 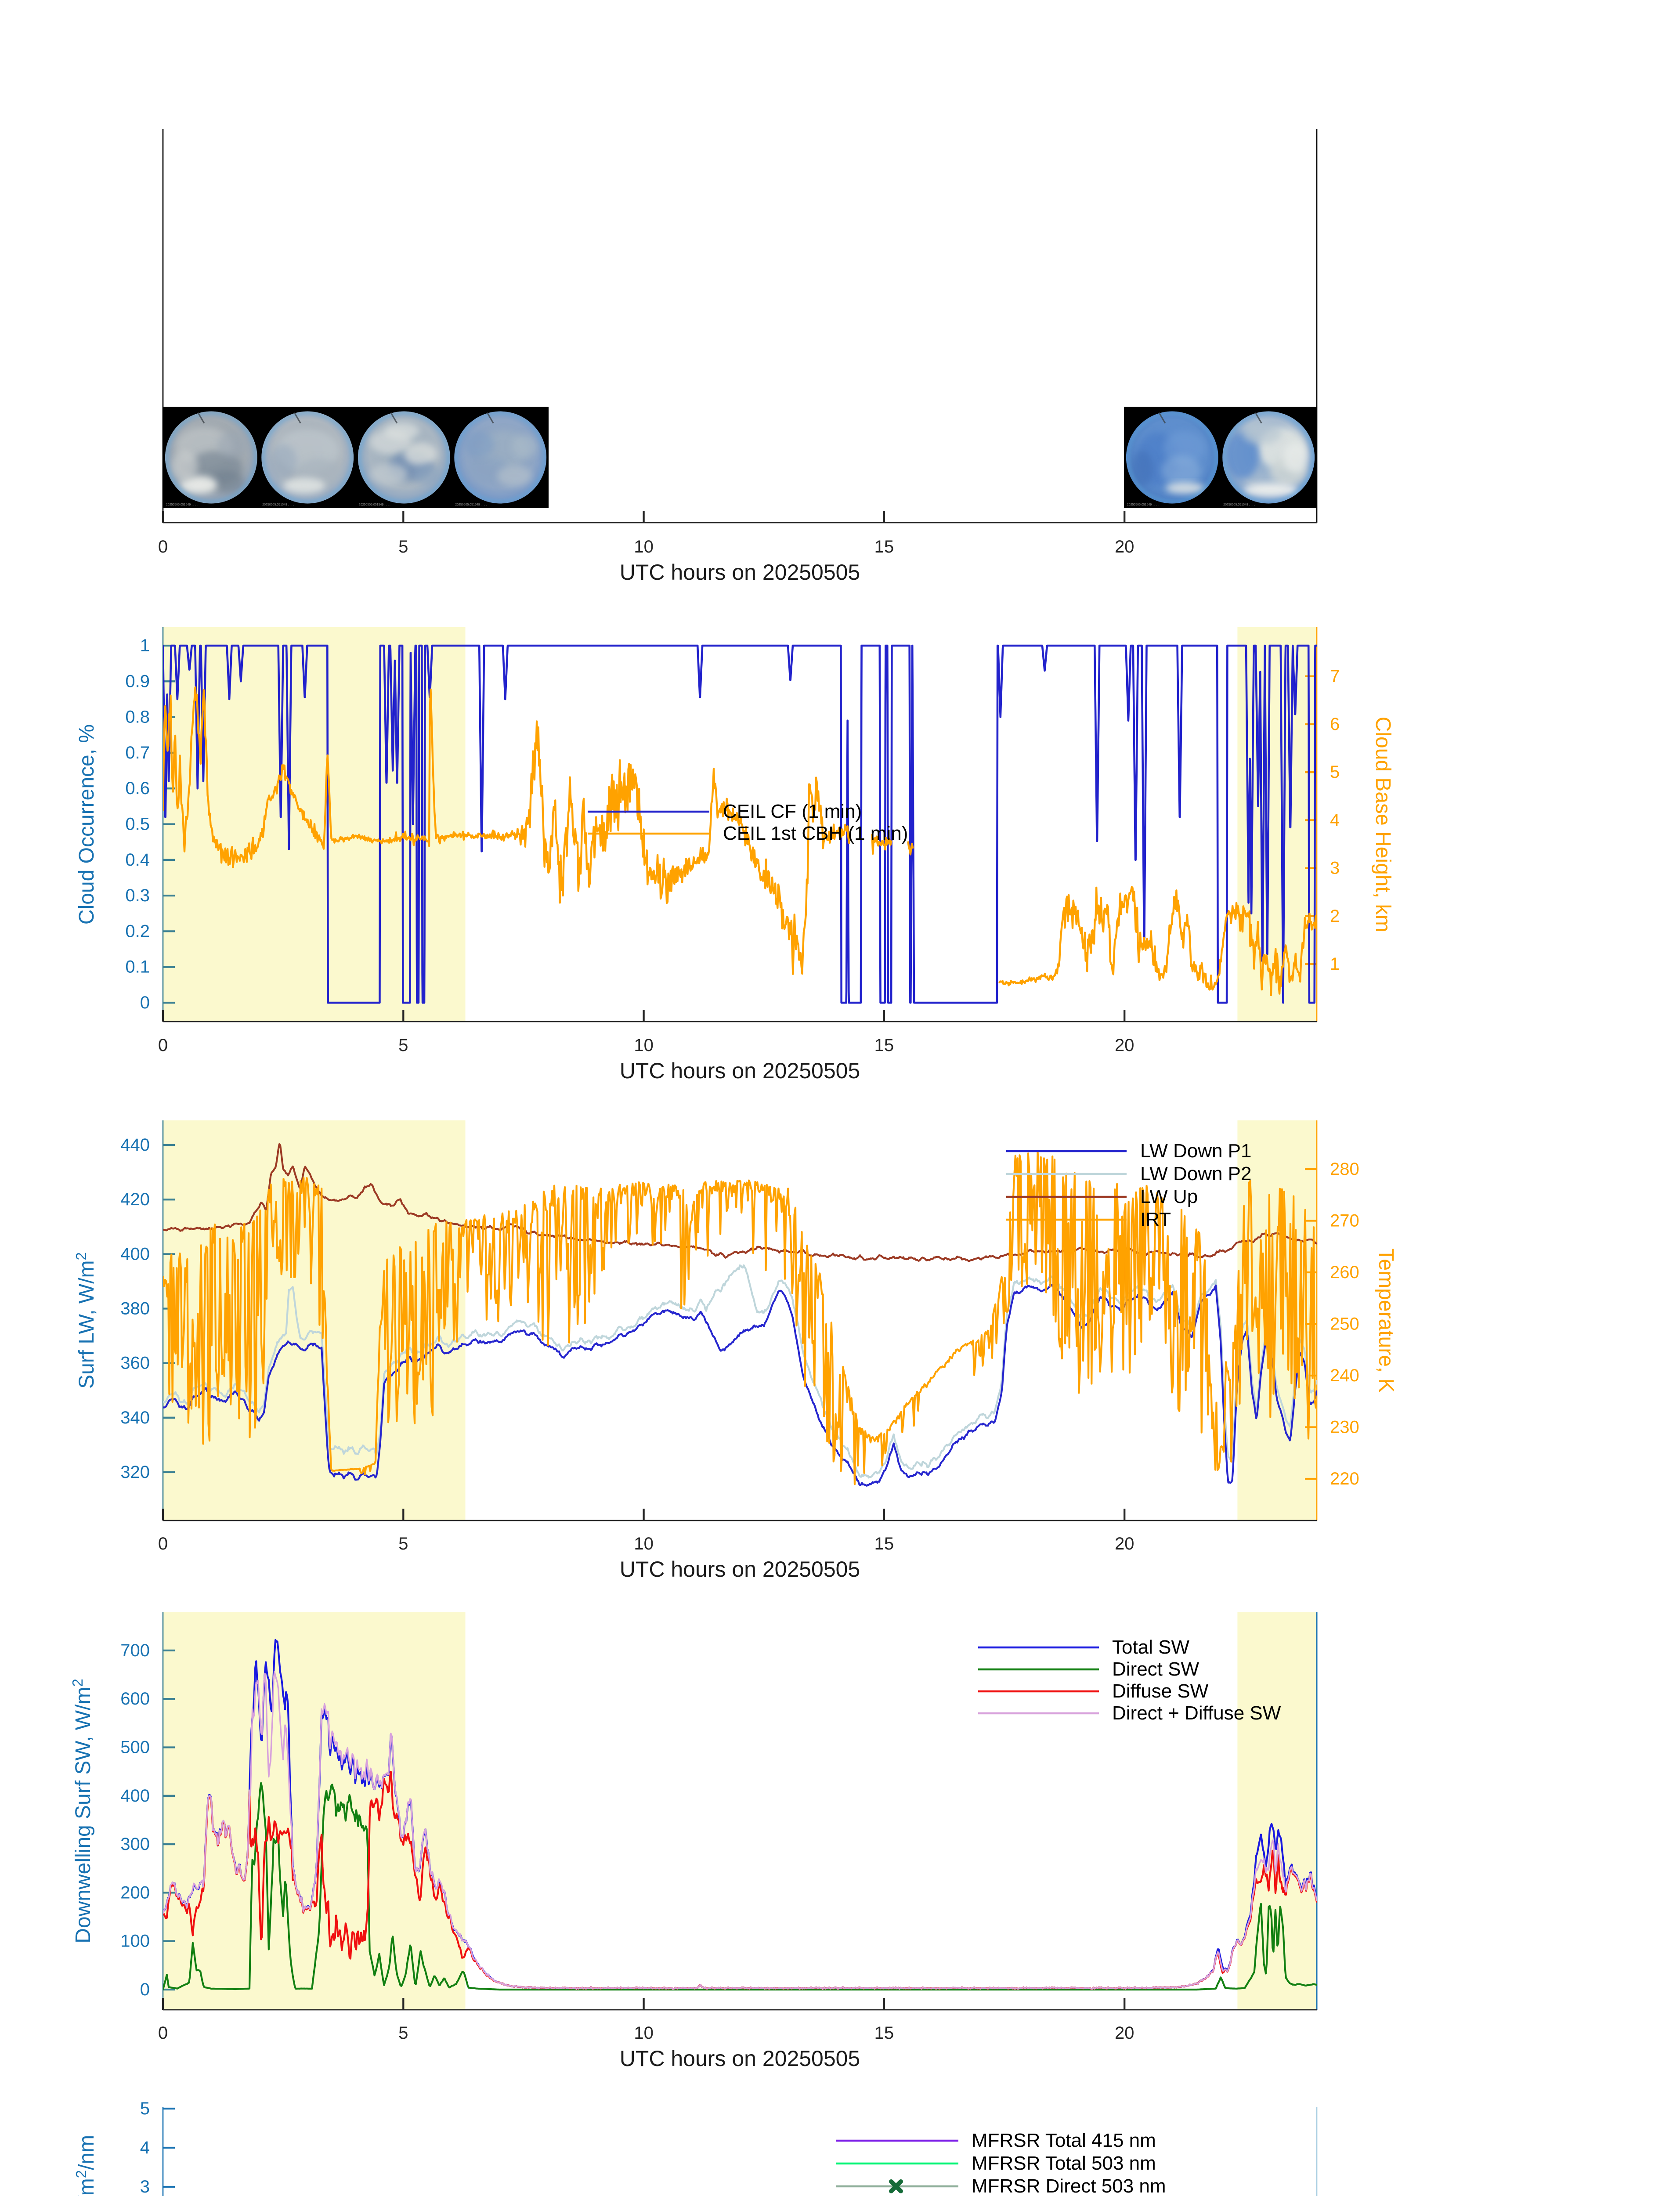 I want to click on svg-text: 0.3, so click(x=137, y=895).